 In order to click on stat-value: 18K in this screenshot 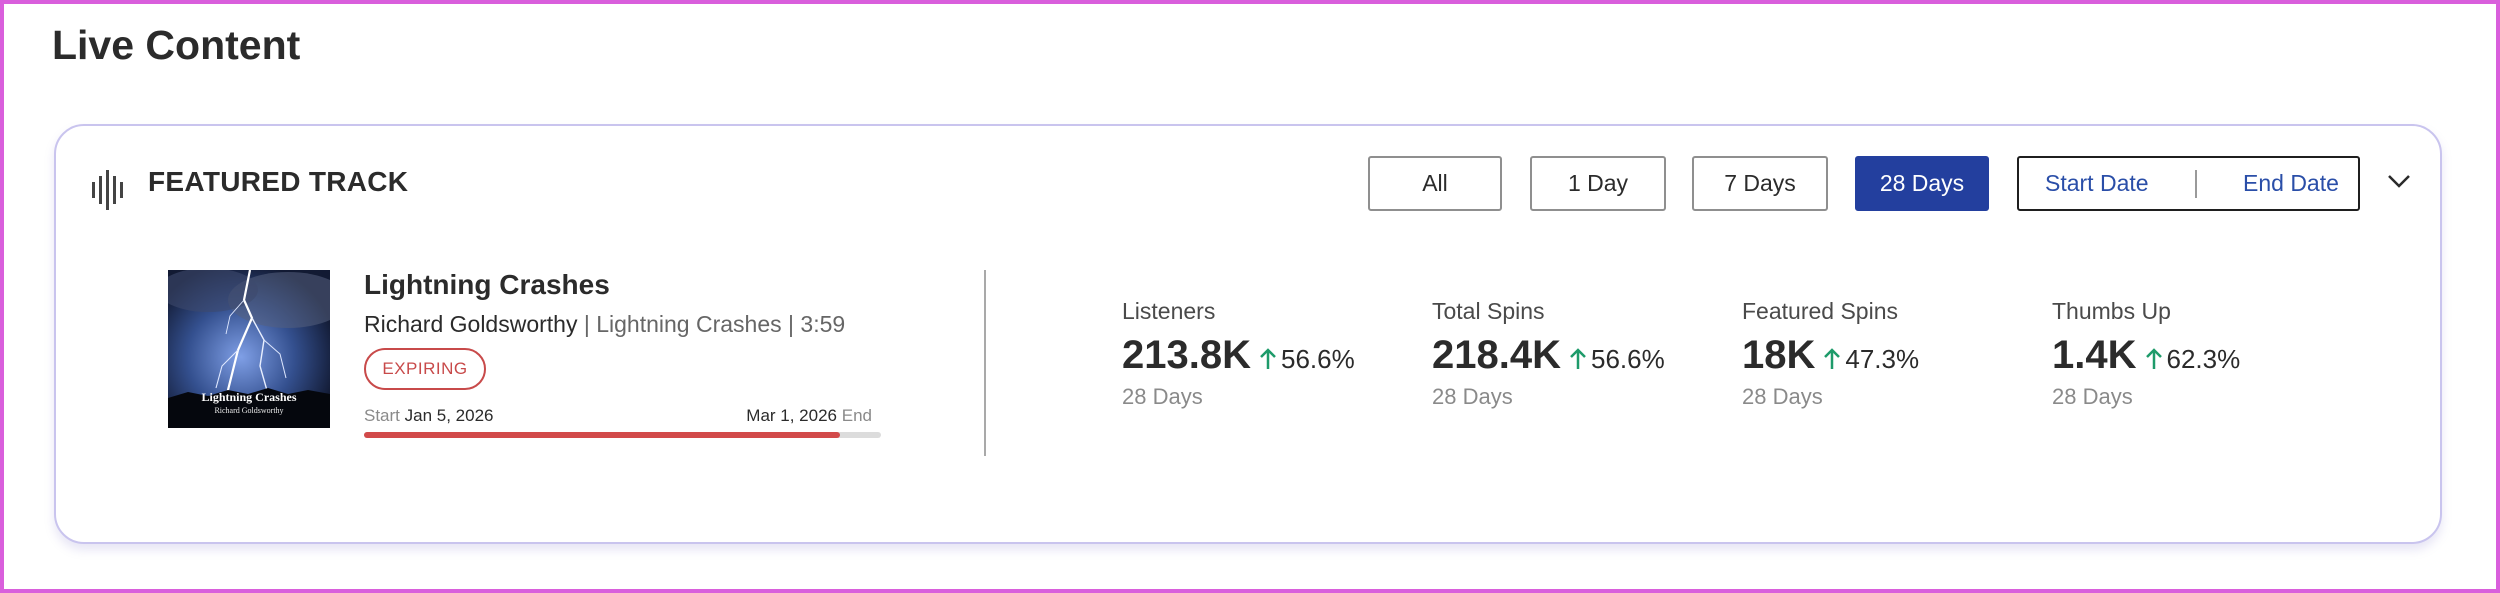, I will do `click(1779, 355)`.